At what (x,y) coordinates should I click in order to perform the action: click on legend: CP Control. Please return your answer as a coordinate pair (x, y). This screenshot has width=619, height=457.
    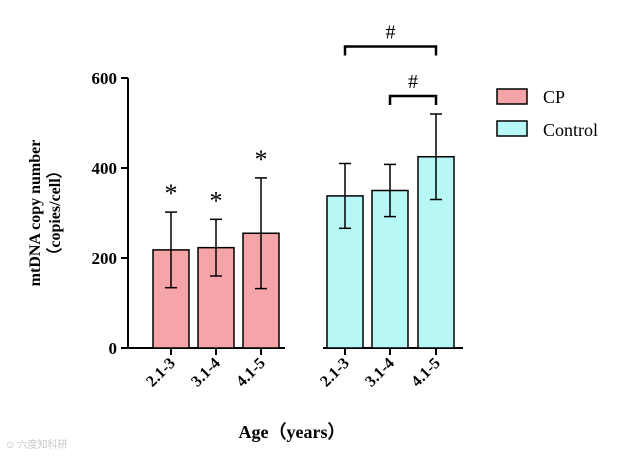
    Looking at the image, I should click on (547, 113).